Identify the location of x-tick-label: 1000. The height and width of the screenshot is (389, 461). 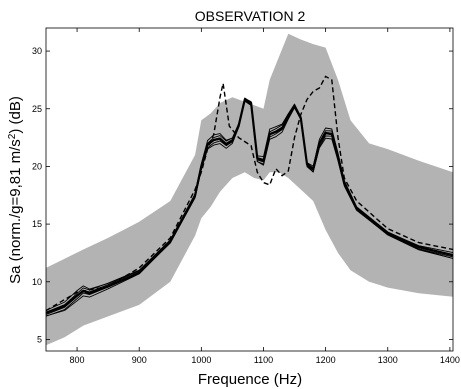
(201, 360).